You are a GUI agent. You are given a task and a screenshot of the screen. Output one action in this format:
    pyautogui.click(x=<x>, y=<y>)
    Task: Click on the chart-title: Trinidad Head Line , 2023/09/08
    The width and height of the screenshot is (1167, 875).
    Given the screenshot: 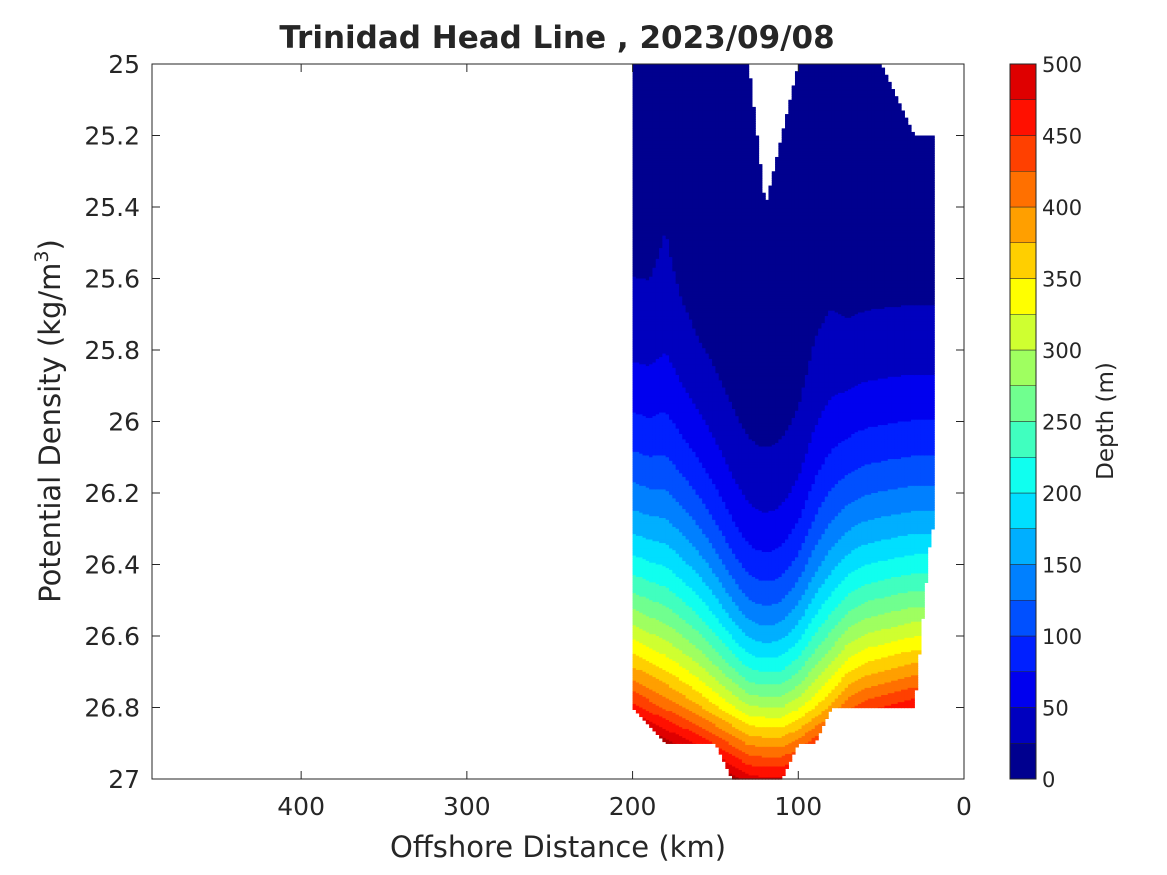 What is the action you would take?
    pyautogui.click(x=556, y=38)
    